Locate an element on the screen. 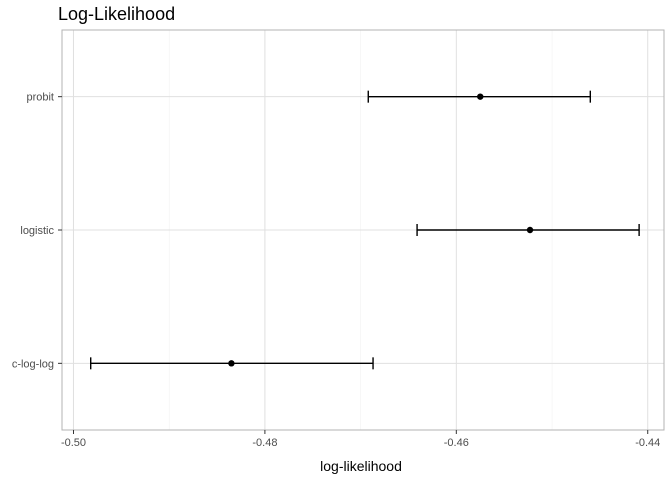  x-axis: -0.50 -0.48 -0.46 -0.44 is located at coordinates (360, 439).